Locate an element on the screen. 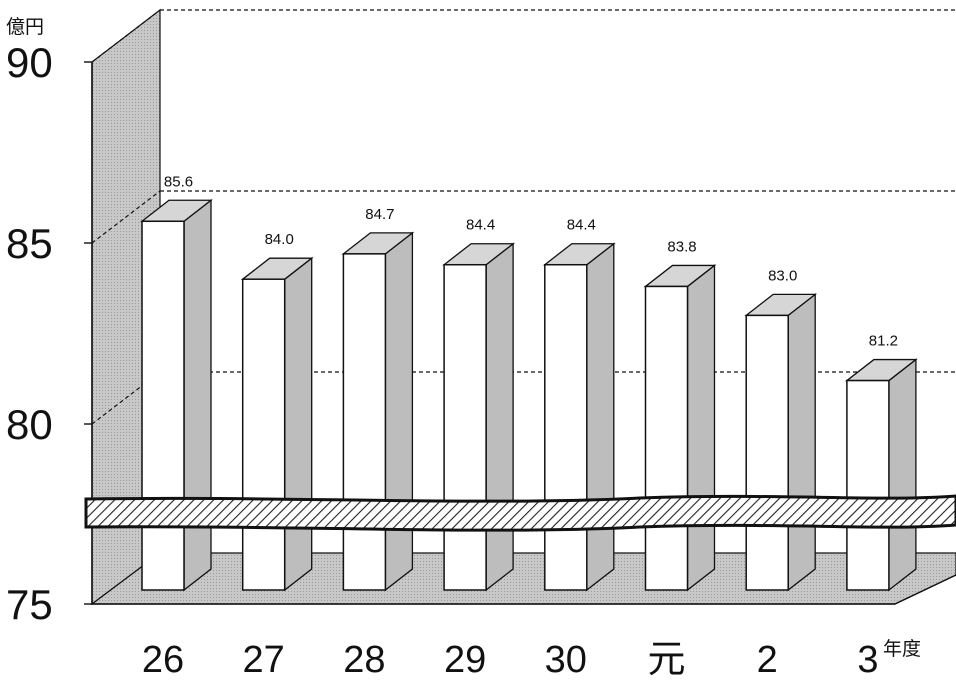  y-tick-label: 90 is located at coordinates (29, 62).